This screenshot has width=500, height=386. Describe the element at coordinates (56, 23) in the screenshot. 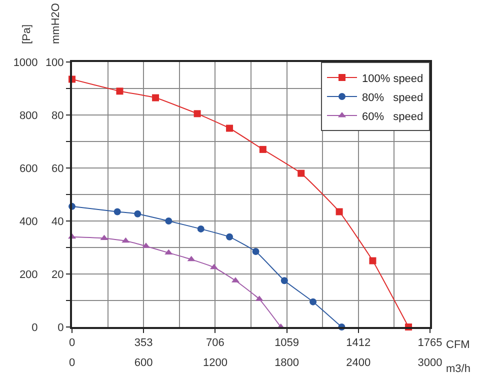

I see `y2-axis-title: mmH2O` at that location.